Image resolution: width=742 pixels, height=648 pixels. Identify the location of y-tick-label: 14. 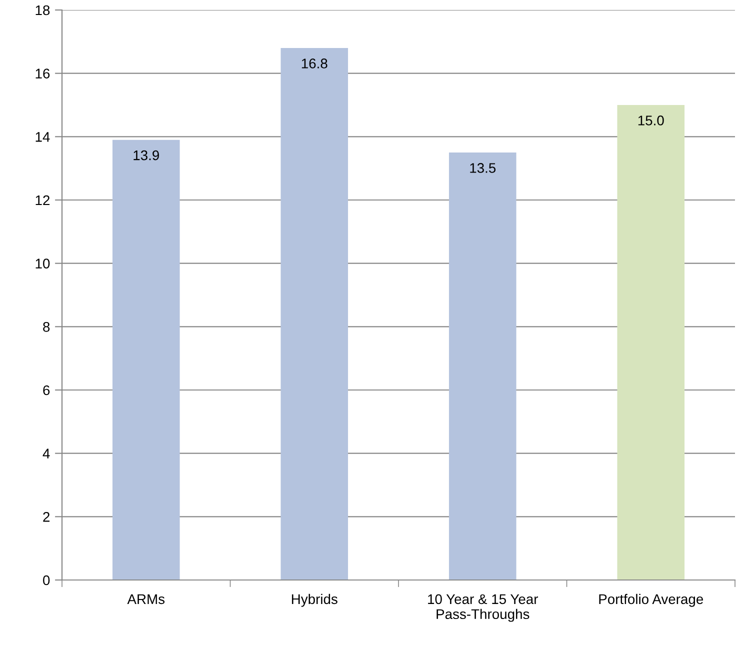
(43, 137).